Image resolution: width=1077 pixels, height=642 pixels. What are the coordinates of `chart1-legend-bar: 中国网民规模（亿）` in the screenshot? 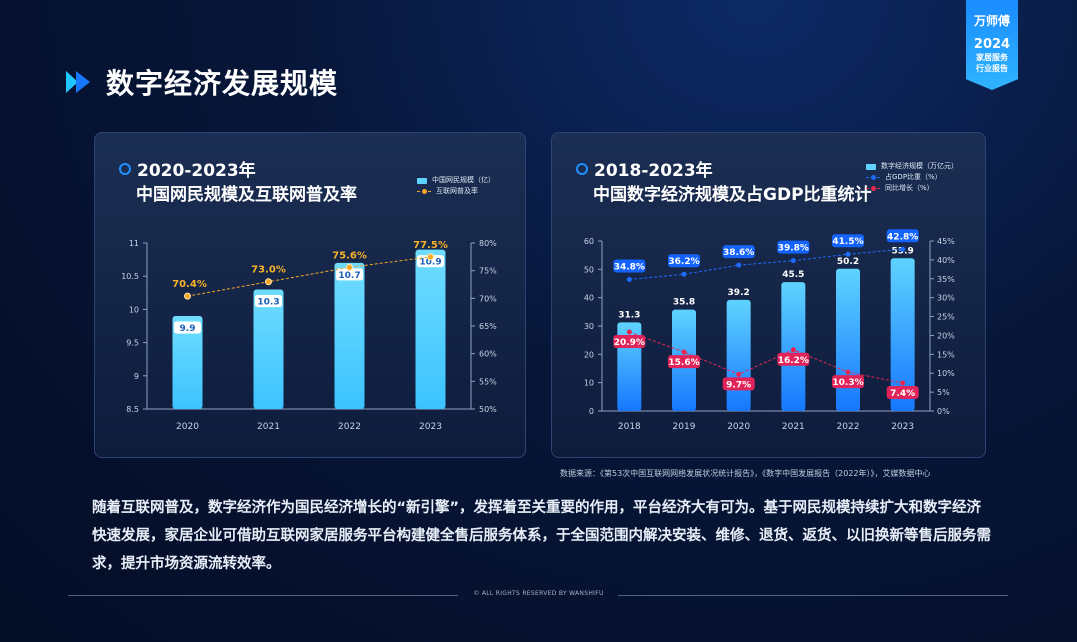 It's located at (456, 180).